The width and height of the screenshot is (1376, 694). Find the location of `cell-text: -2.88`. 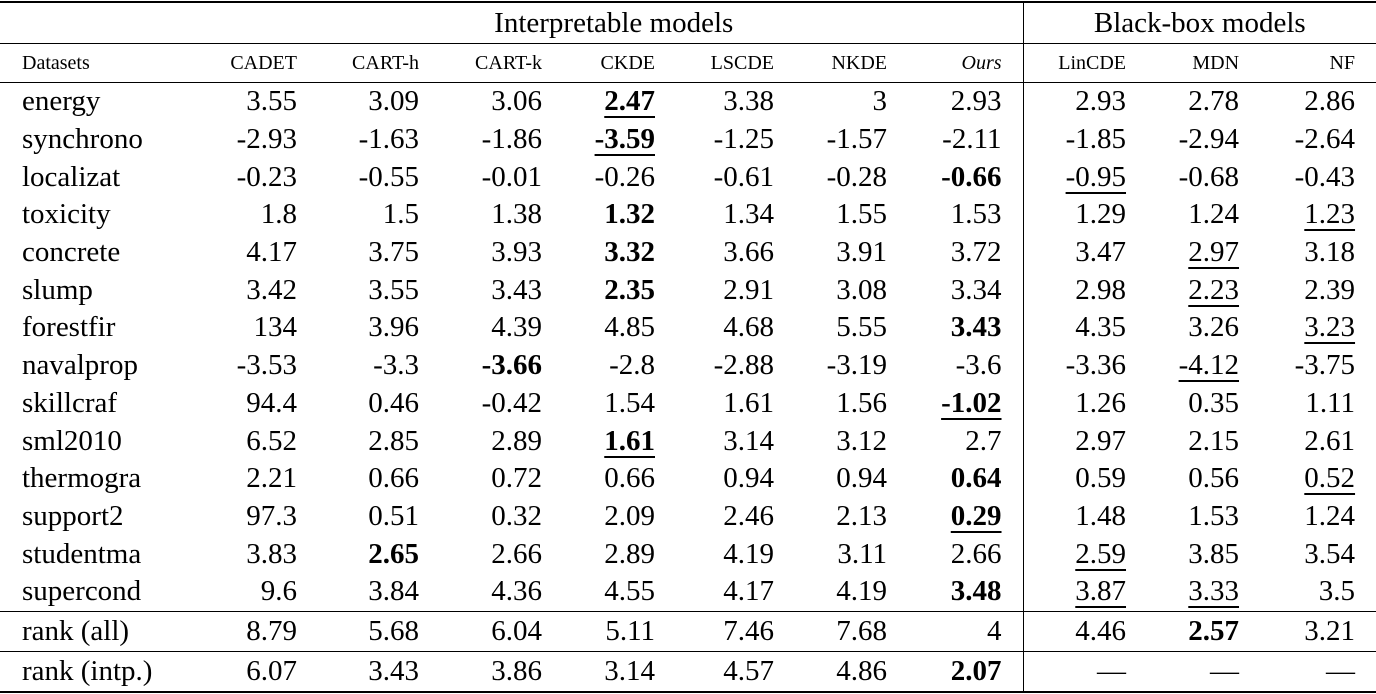

cell-text: -2.88 is located at coordinates (743, 365).